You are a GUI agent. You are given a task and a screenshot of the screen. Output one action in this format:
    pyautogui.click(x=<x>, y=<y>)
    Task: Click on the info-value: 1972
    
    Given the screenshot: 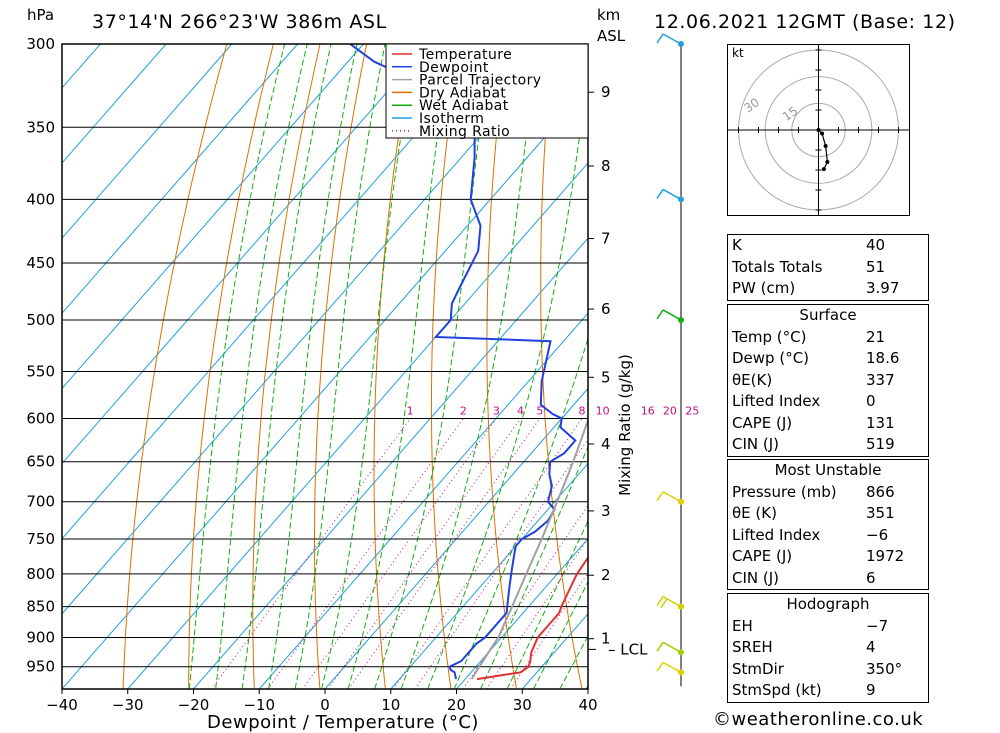 What is the action you would take?
    pyautogui.click(x=885, y=556)
    